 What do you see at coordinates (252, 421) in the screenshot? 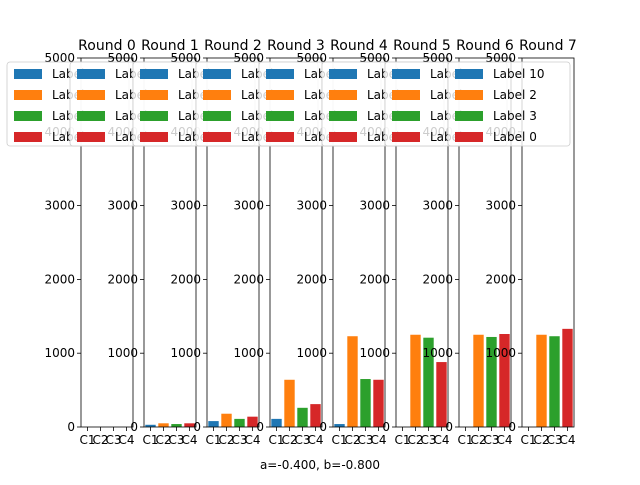
I see `bar-round-2-C4` at bounding box center [252, 421].